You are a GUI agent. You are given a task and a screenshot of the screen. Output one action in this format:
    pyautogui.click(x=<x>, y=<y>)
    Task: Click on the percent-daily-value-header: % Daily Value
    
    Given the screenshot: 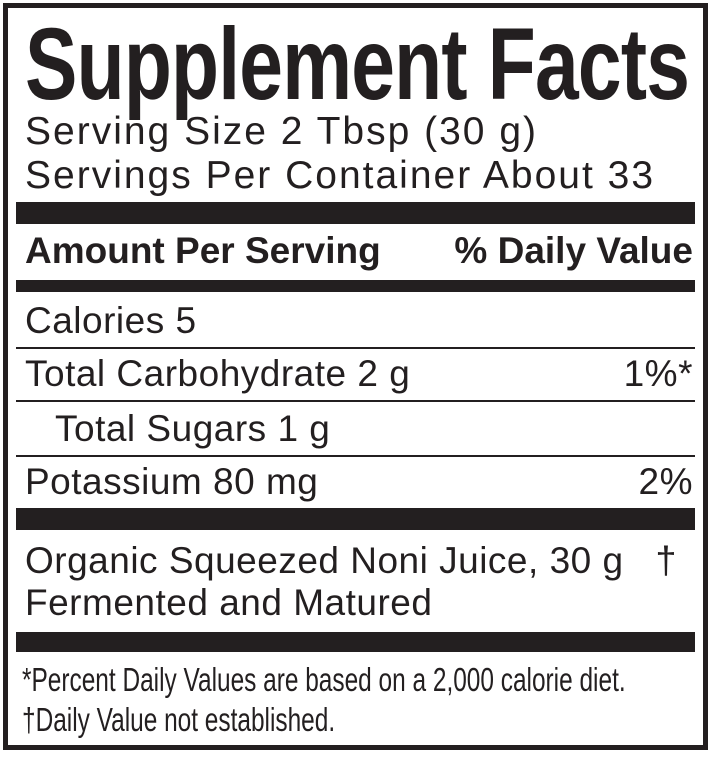 What is the action you would take?
    pyautogui.click(x=573, y=250)
    